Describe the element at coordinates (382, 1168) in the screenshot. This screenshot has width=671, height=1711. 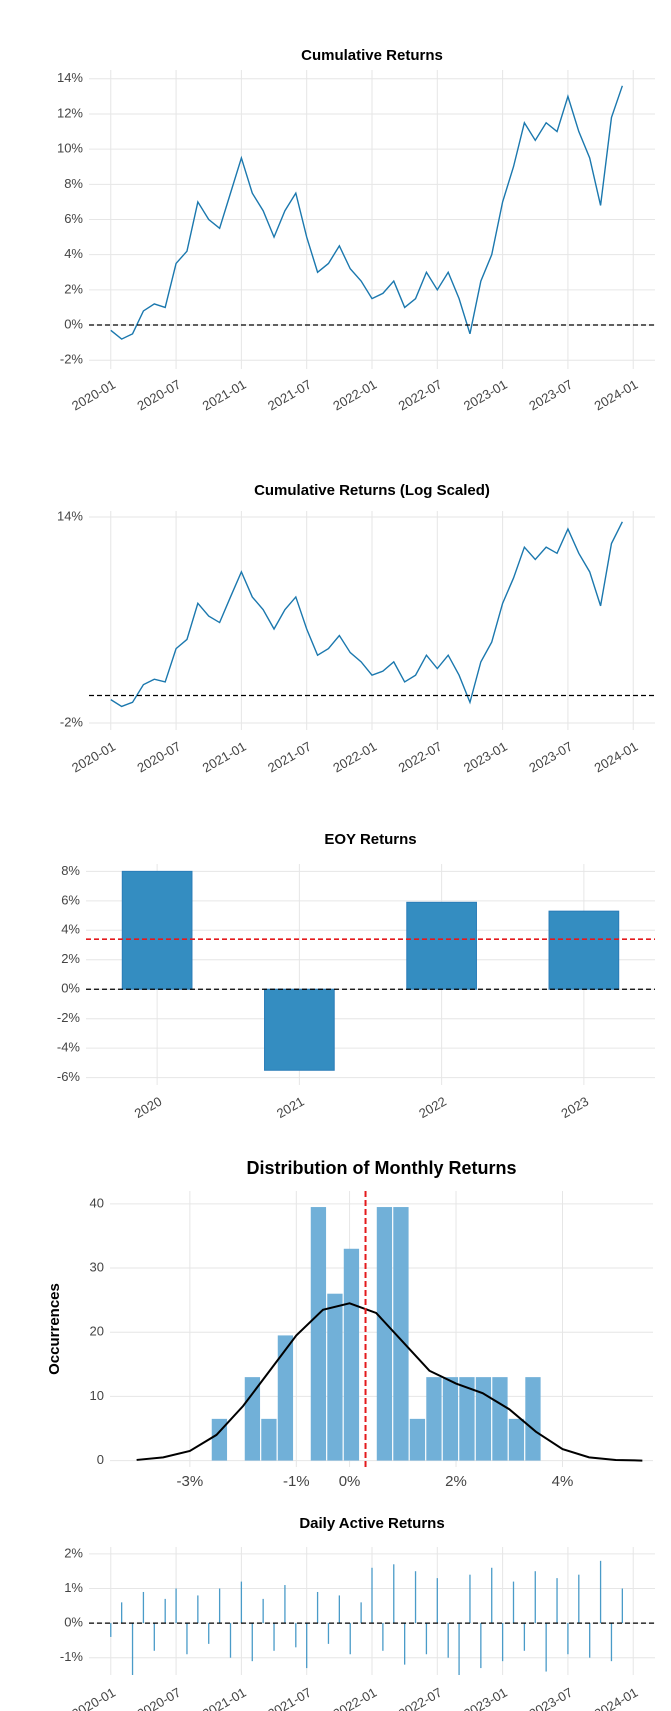
I see `chart-title: Distribution of Monthly Returns` at that location.